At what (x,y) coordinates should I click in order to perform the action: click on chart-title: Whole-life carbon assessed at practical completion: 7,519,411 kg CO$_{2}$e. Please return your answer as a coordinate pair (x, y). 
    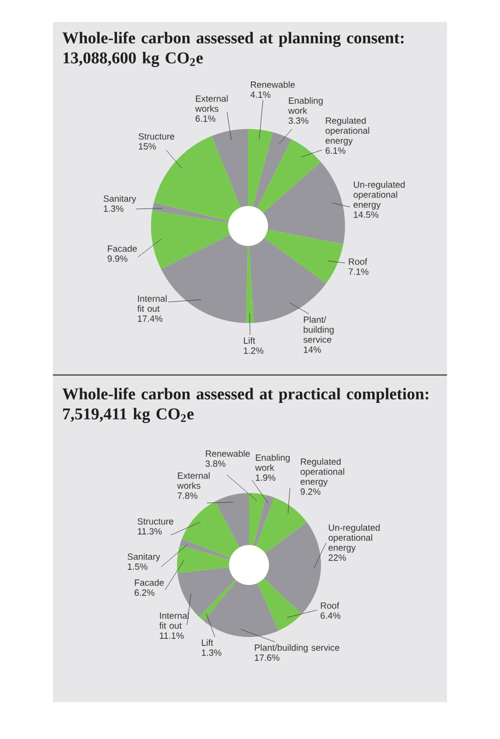
    Looking at the image, I should click on (245, 405).